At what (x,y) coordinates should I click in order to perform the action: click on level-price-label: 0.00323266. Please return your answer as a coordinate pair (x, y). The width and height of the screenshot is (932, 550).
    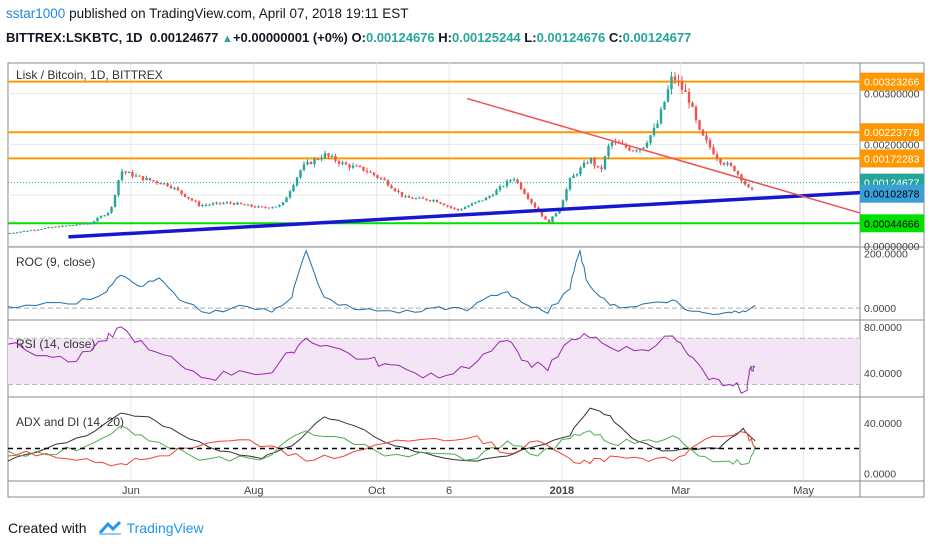
    Looking at the image, I should click on (892, 83).